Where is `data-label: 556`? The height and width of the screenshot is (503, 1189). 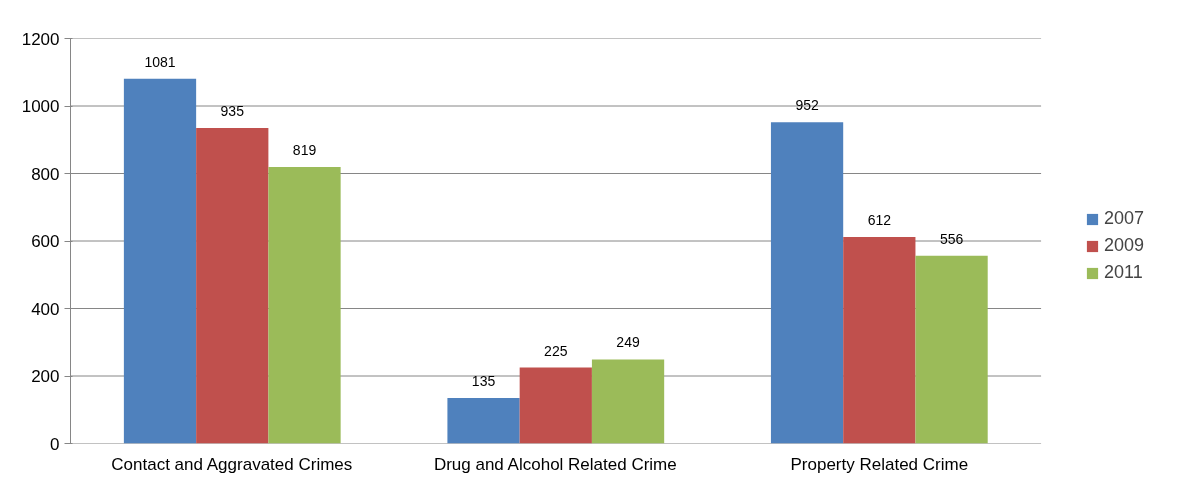
data-label: 556 is located at coordinates (951, 238).